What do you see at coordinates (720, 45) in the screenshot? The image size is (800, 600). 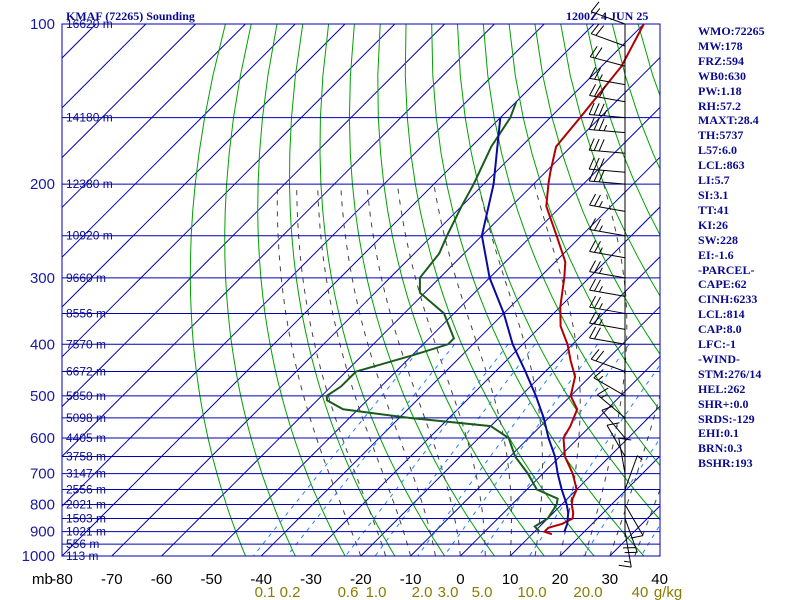 I see `index-item: MW:178` at bounding box center [720, 45].